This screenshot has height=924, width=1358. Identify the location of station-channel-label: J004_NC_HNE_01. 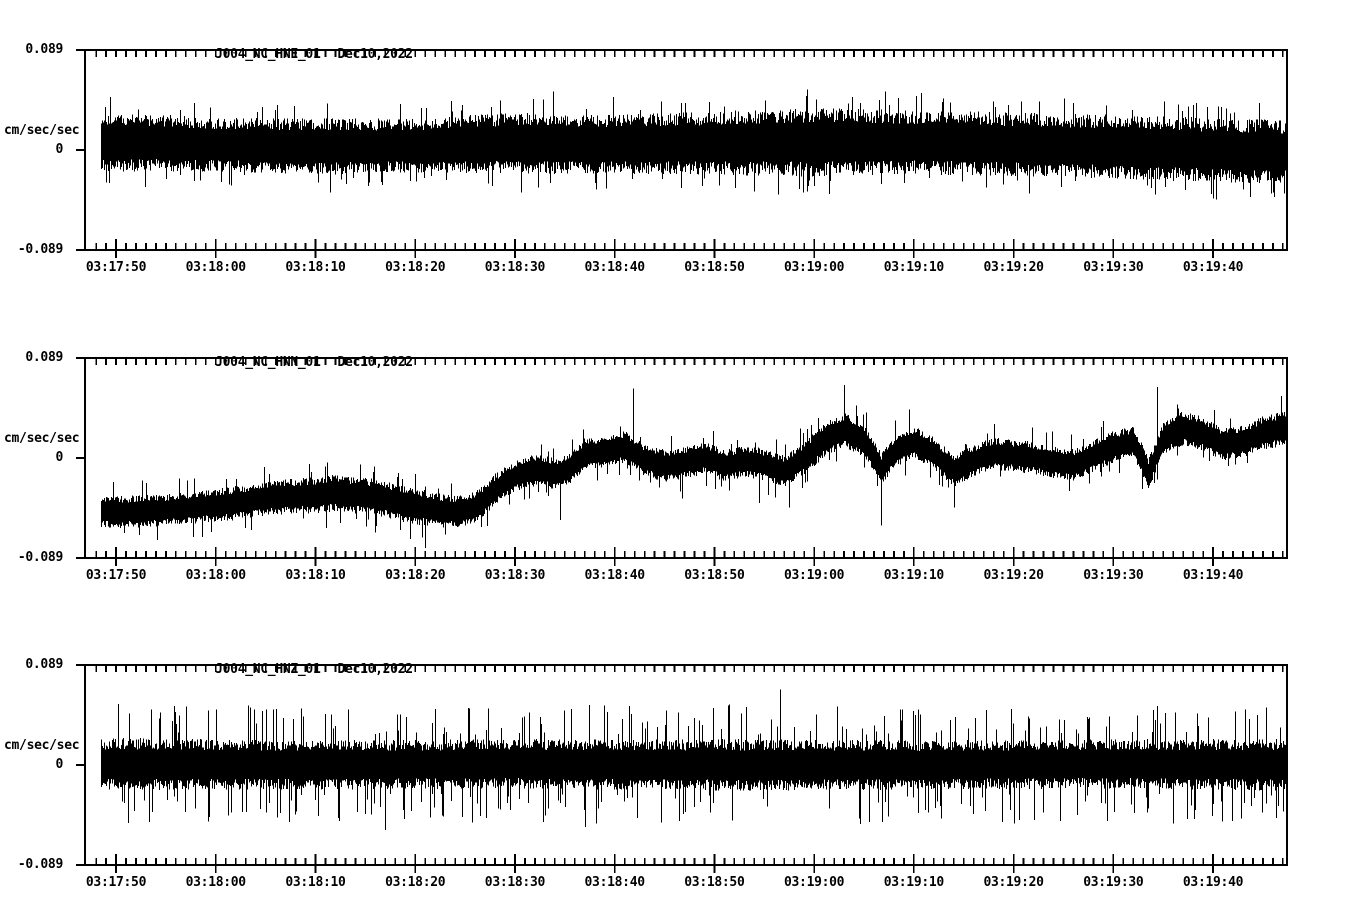
(268, 54).